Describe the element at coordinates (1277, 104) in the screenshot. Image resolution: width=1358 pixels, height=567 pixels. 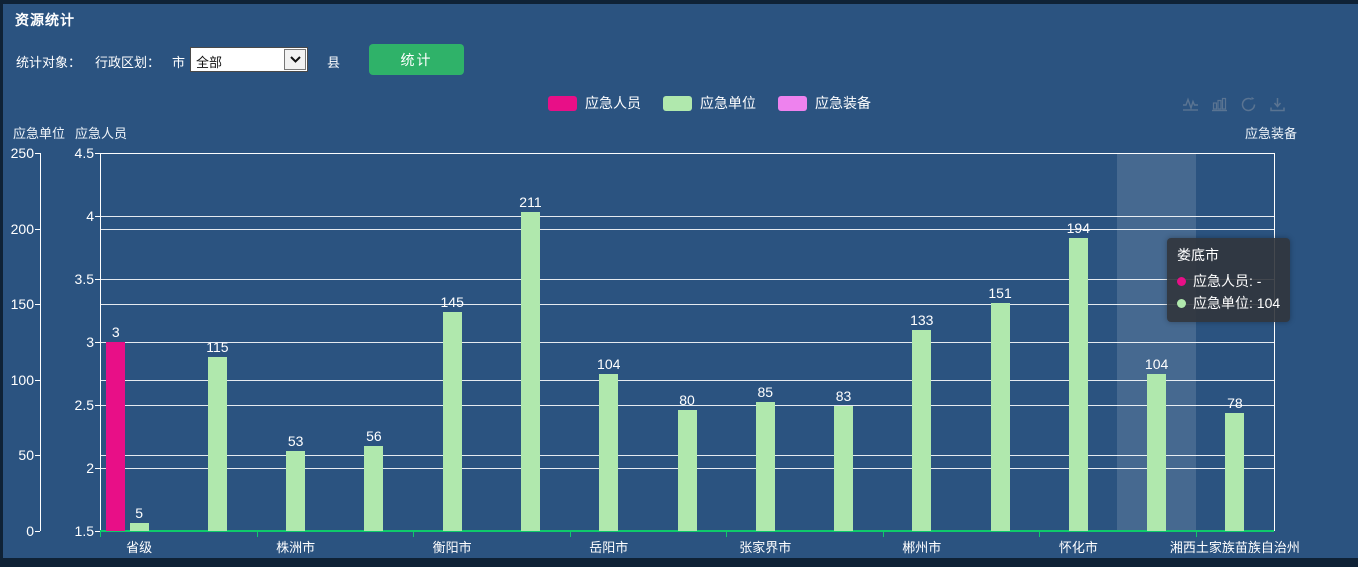
I see `download-icon` at that location.